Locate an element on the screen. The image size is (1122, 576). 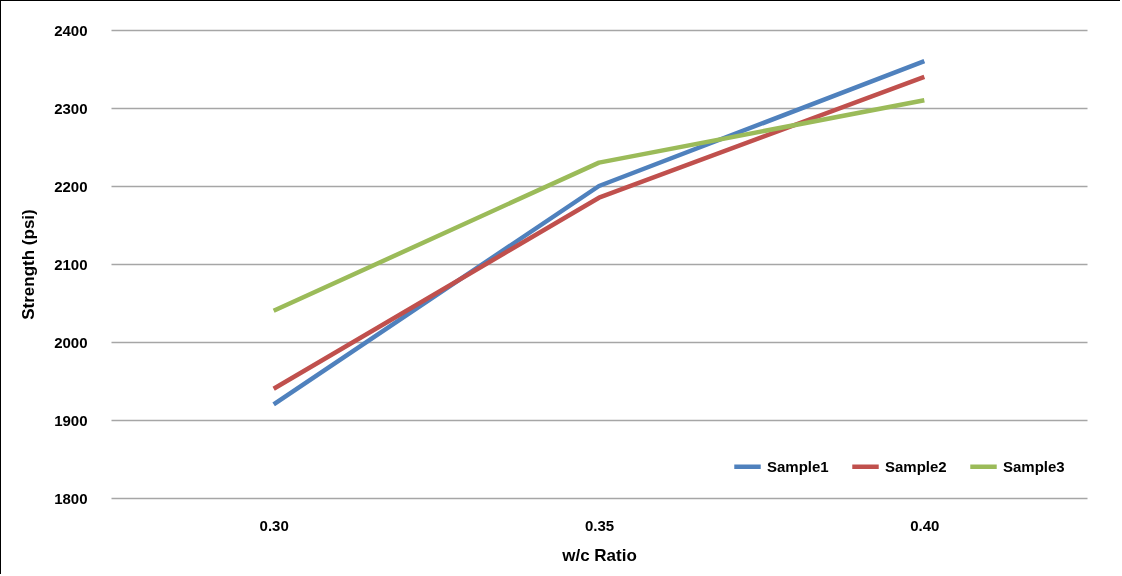
y-tick-label: 2000 is located at coordinates (71, 342).